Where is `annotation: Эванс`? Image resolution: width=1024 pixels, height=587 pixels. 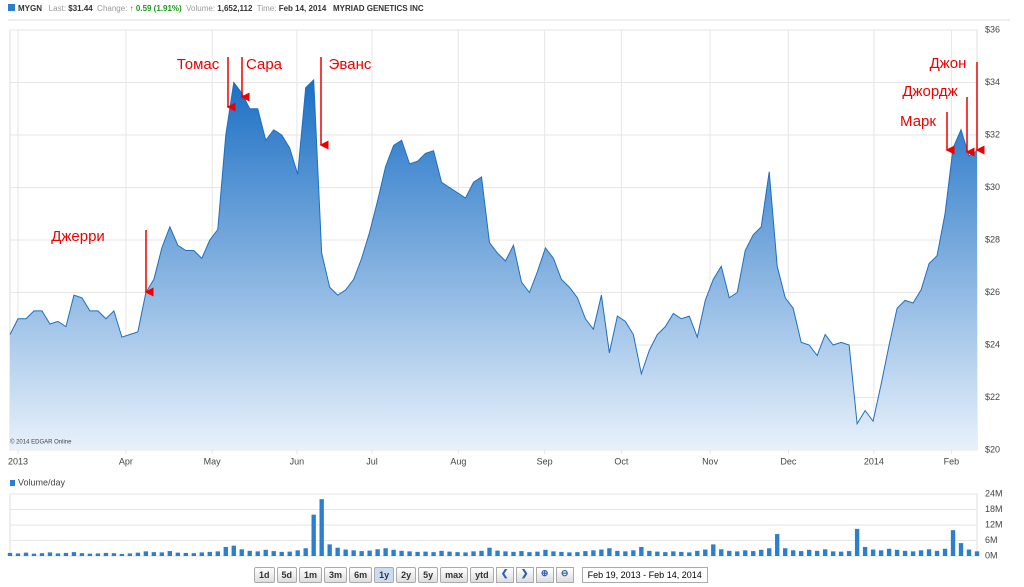 annotation: Эванс is located at coordinates (350, 64).